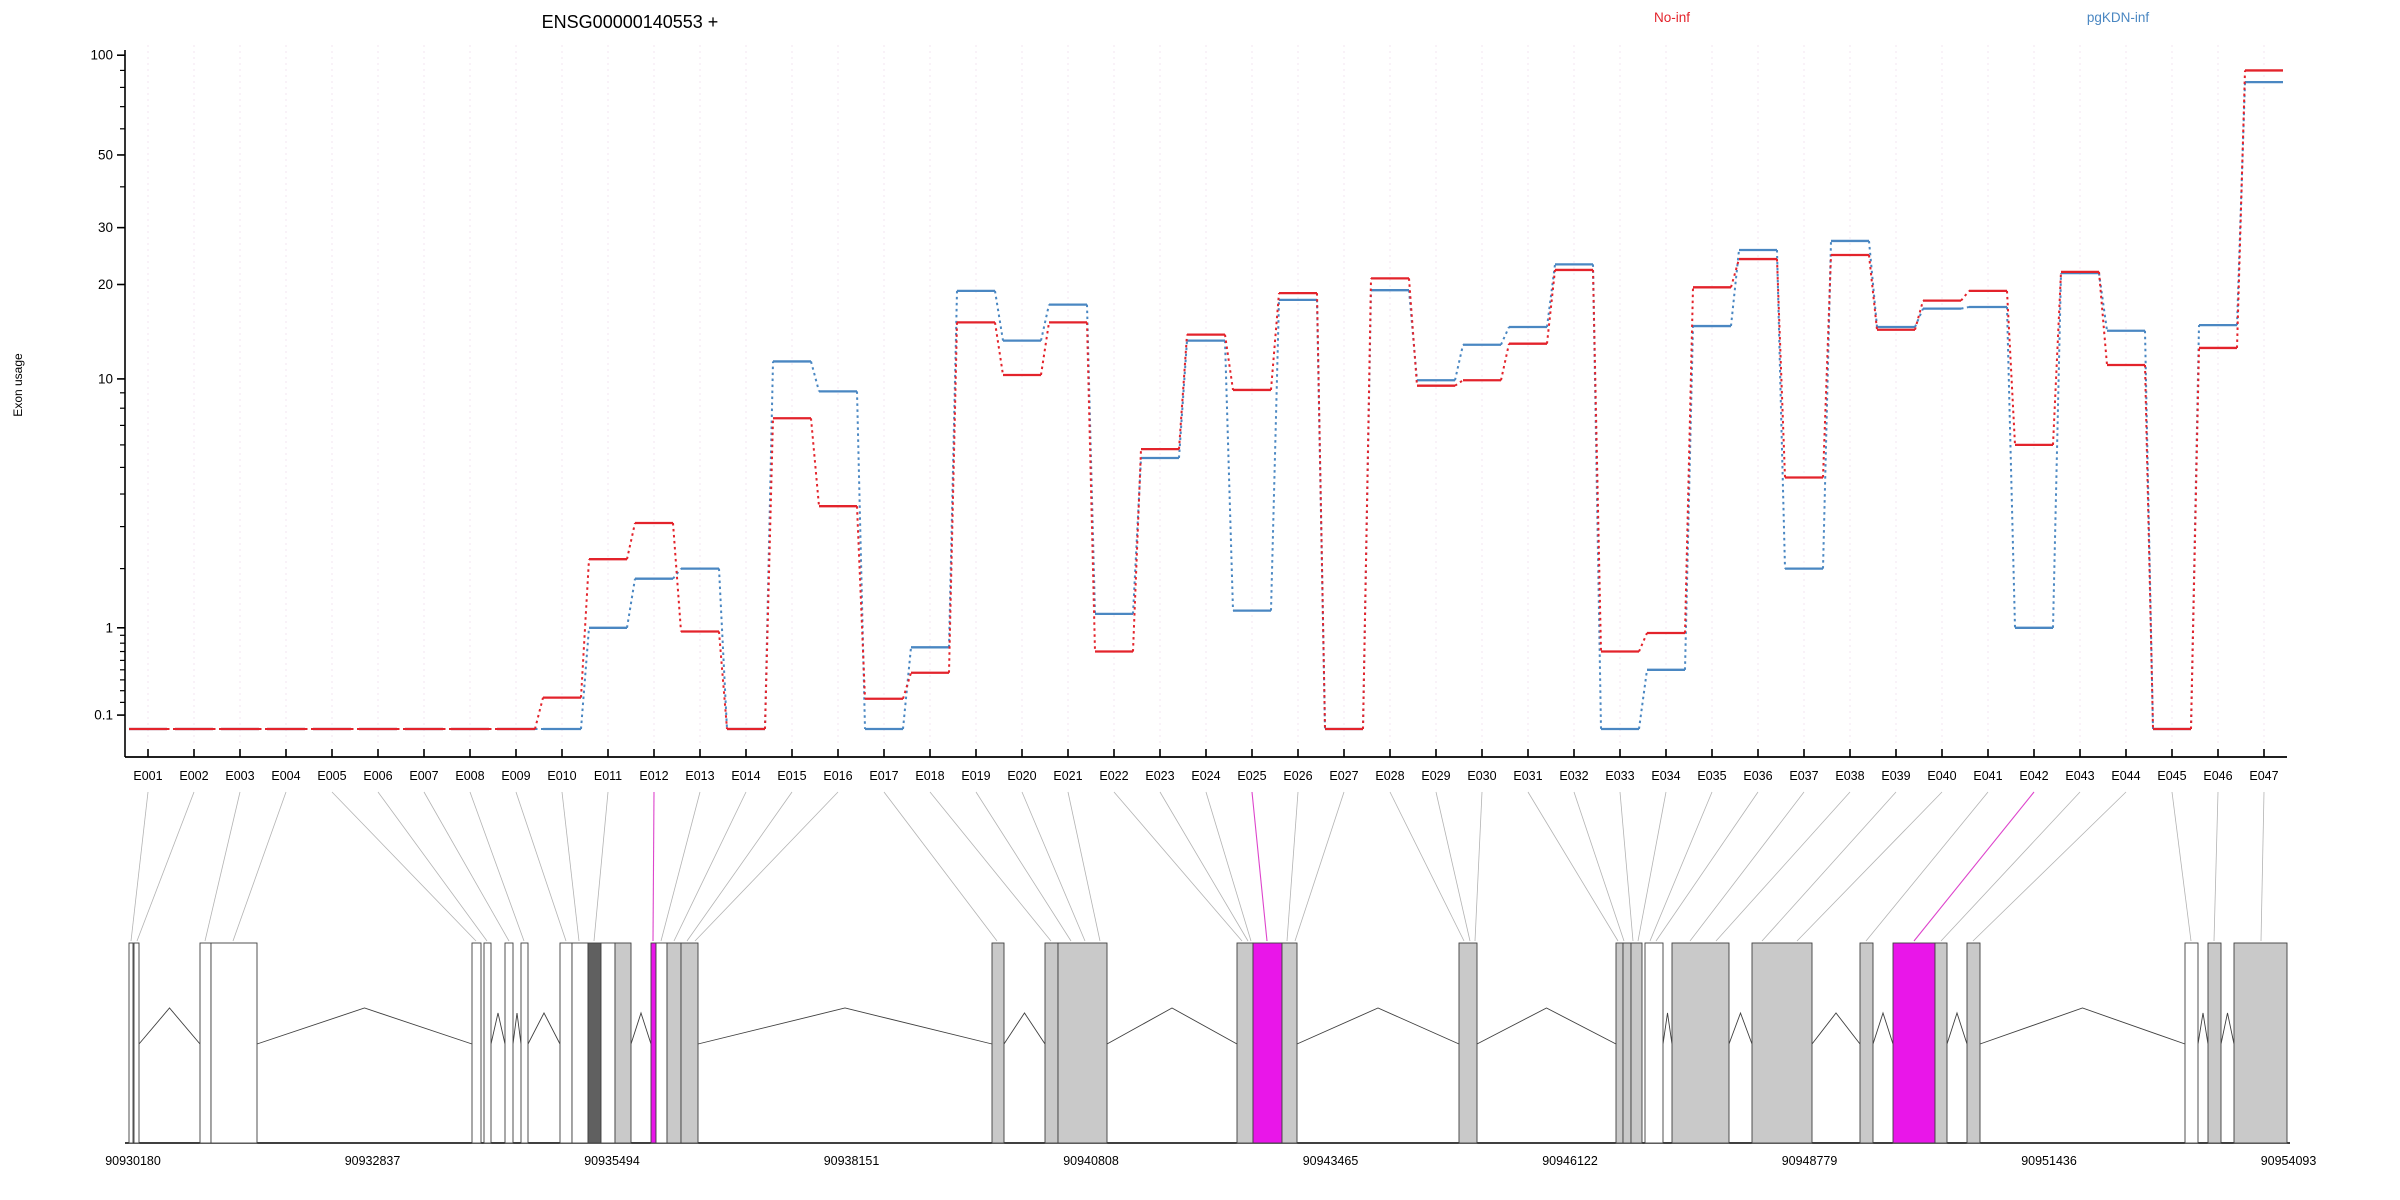 Image resolution: width=2400 pixels, height=1200 pixels. I want to click on y-axis-tick-label: 0.1, so click(103, 715).